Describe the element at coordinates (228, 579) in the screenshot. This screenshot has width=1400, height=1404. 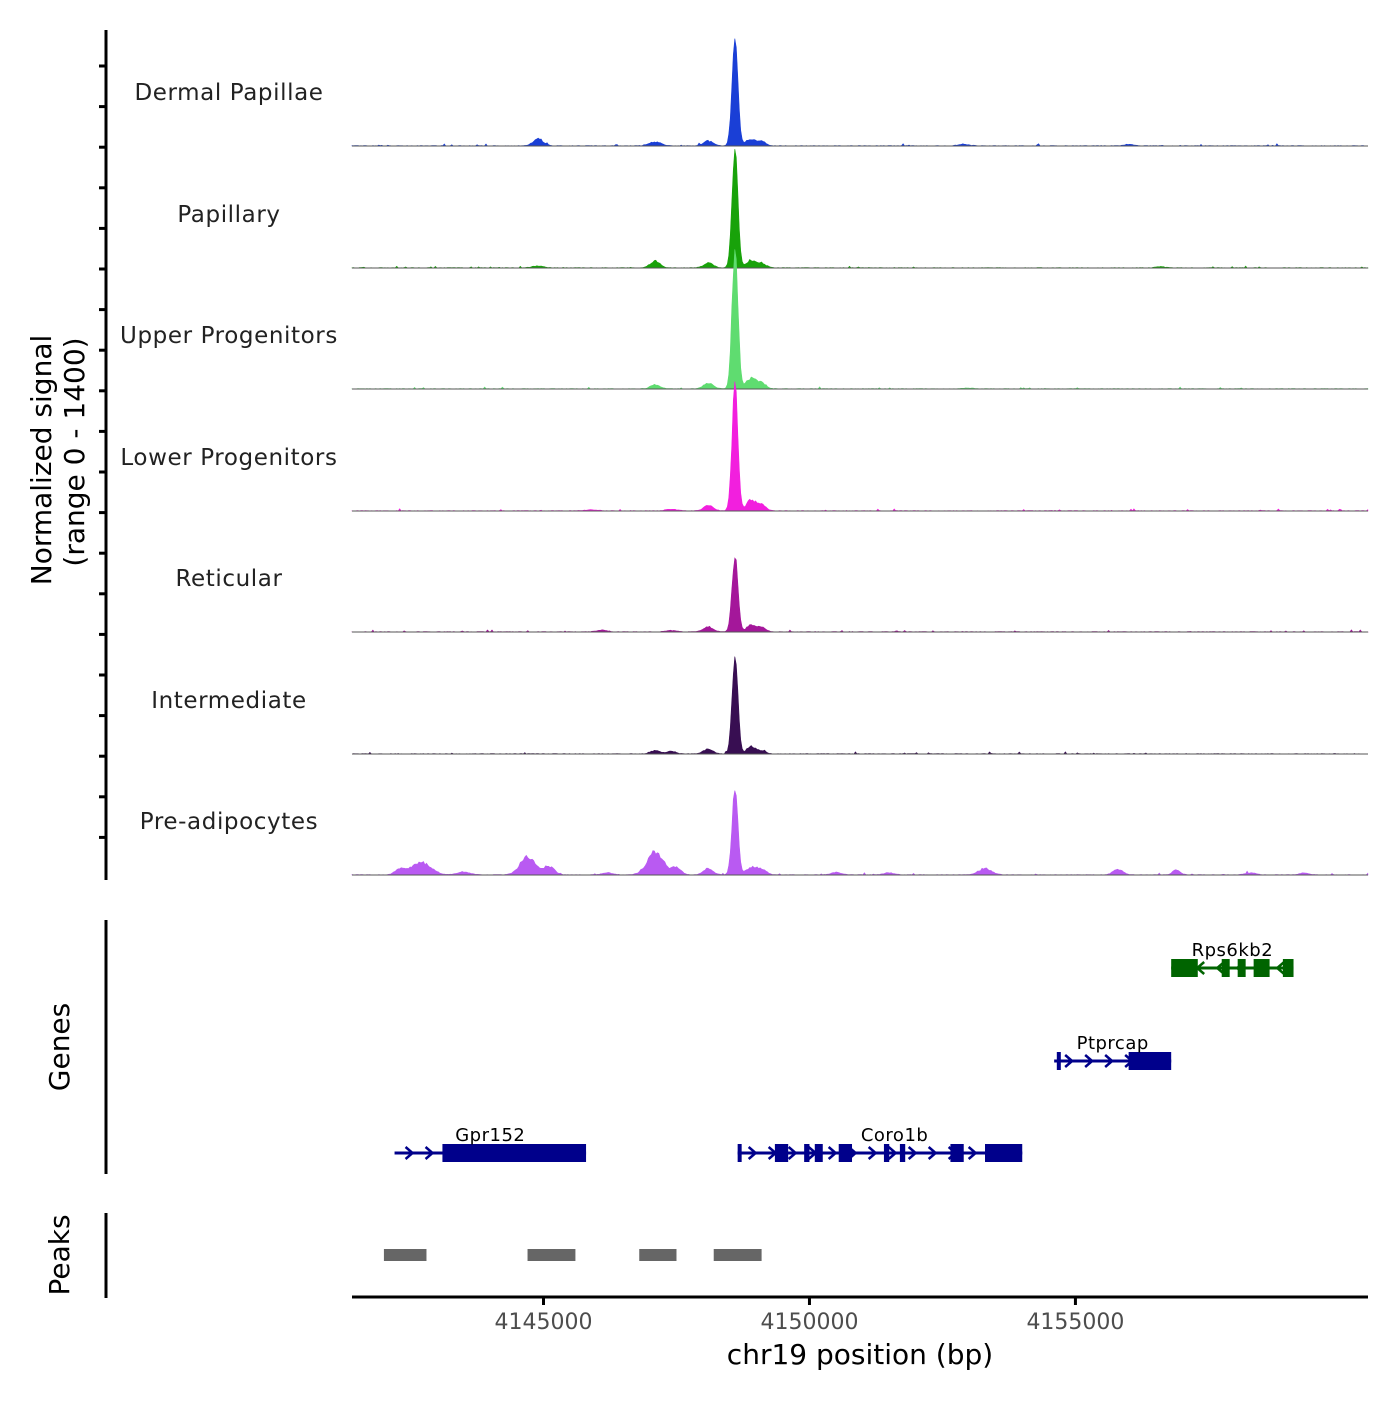
I see `track-label: Reticular` at that location.